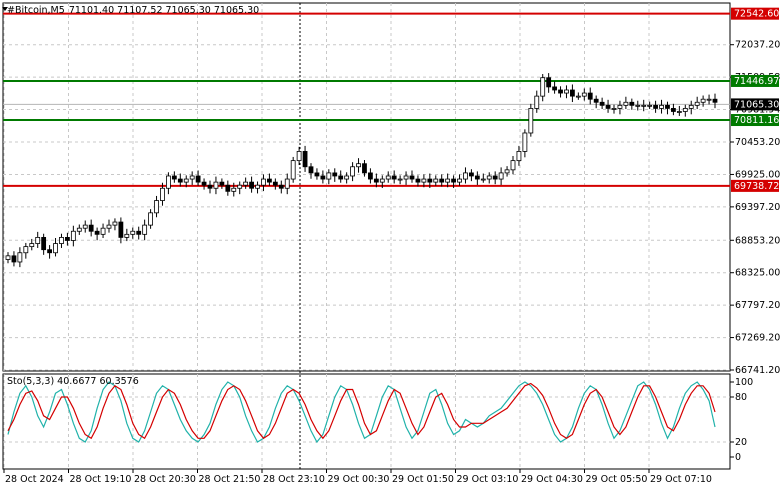 Image resolution: width=781 pixels, height=489 pixels. I want to click on price-tick-label: 67797.20, so click(757, 305).